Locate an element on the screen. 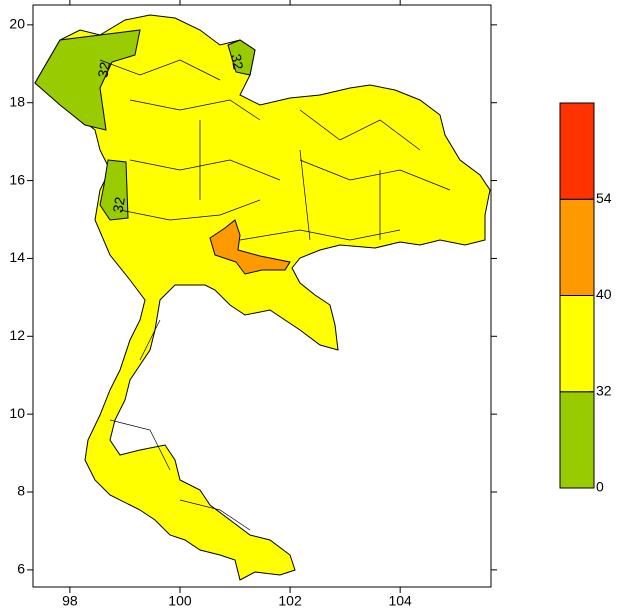 Image resolution: width=620 pixels, height=610 pixels. x-tick-label: 104 is located at coordinates (400, 601).